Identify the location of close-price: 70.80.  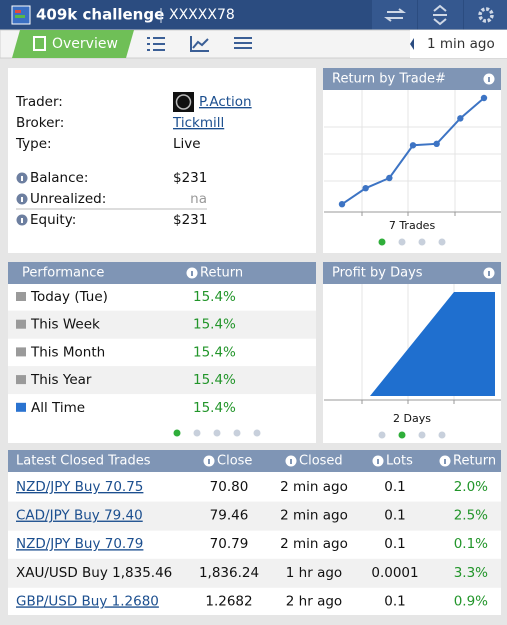
(229, 487).